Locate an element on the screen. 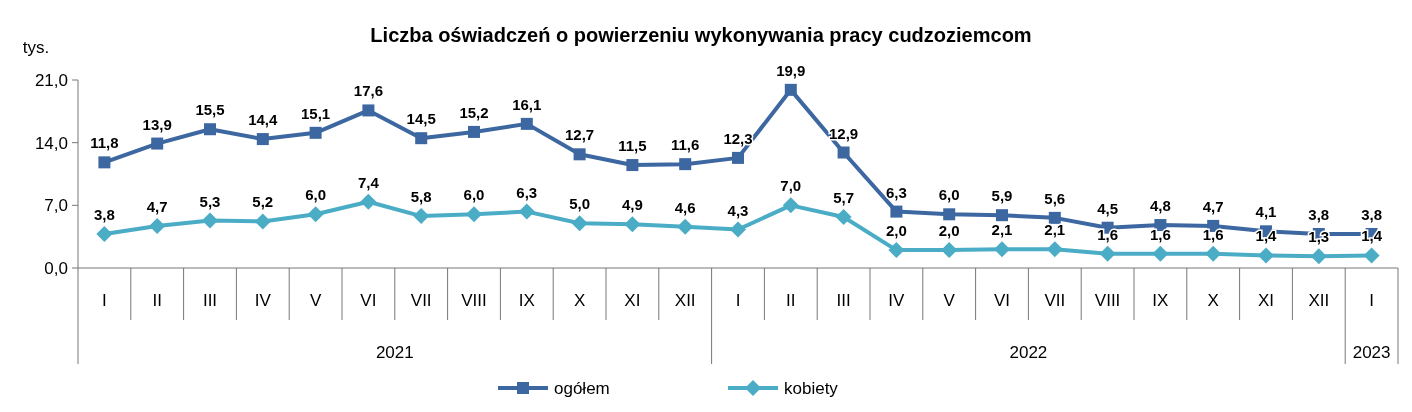 Image resolution: width=1412 pixels, height=412 pixels. data-label: 14,5 is located at coordinates (421, 119).